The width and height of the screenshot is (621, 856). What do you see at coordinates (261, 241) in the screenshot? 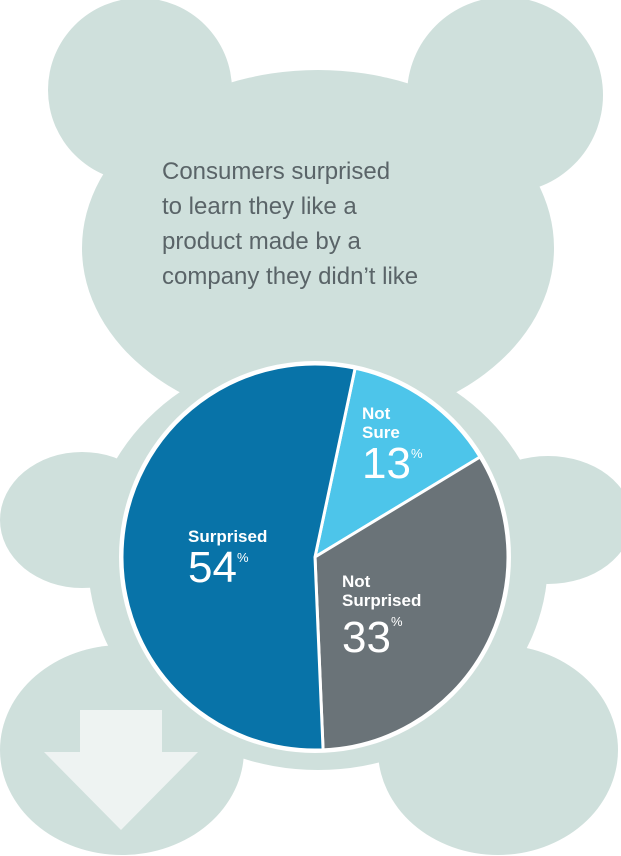
I see `title-line-3: product made by a` at bounding box center [261, 241].